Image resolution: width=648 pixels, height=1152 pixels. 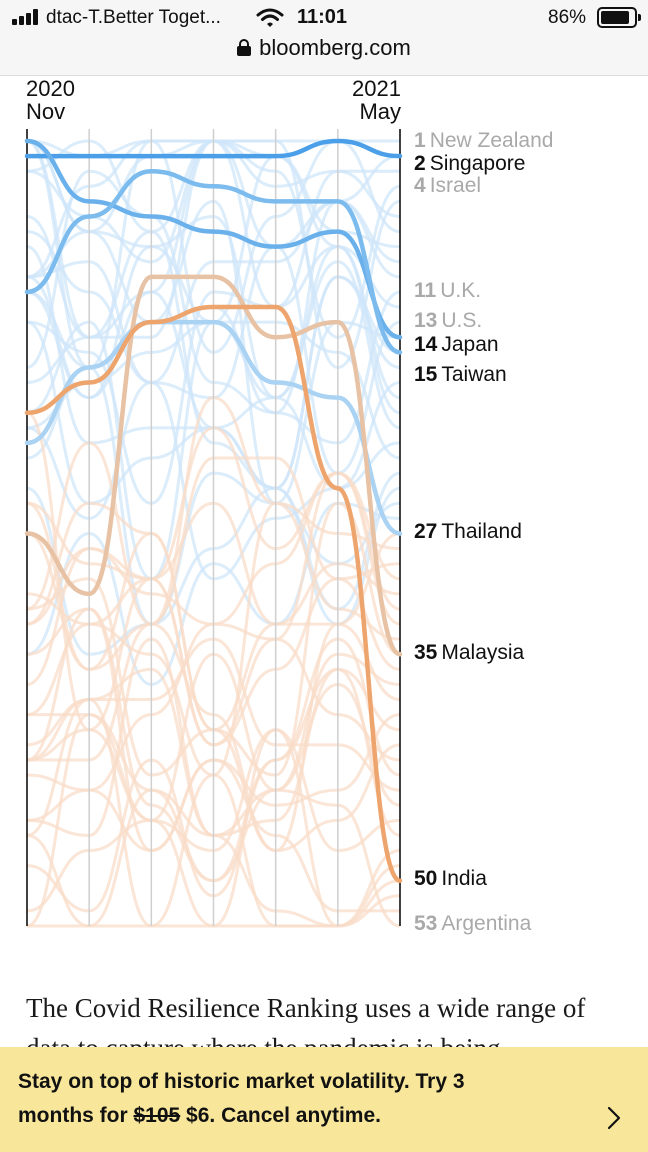 What do you see at coordinates (460, 374) in the screenshot?
I see `label-taiwan: 15 Taiwan` at bounding box center [460, 374].